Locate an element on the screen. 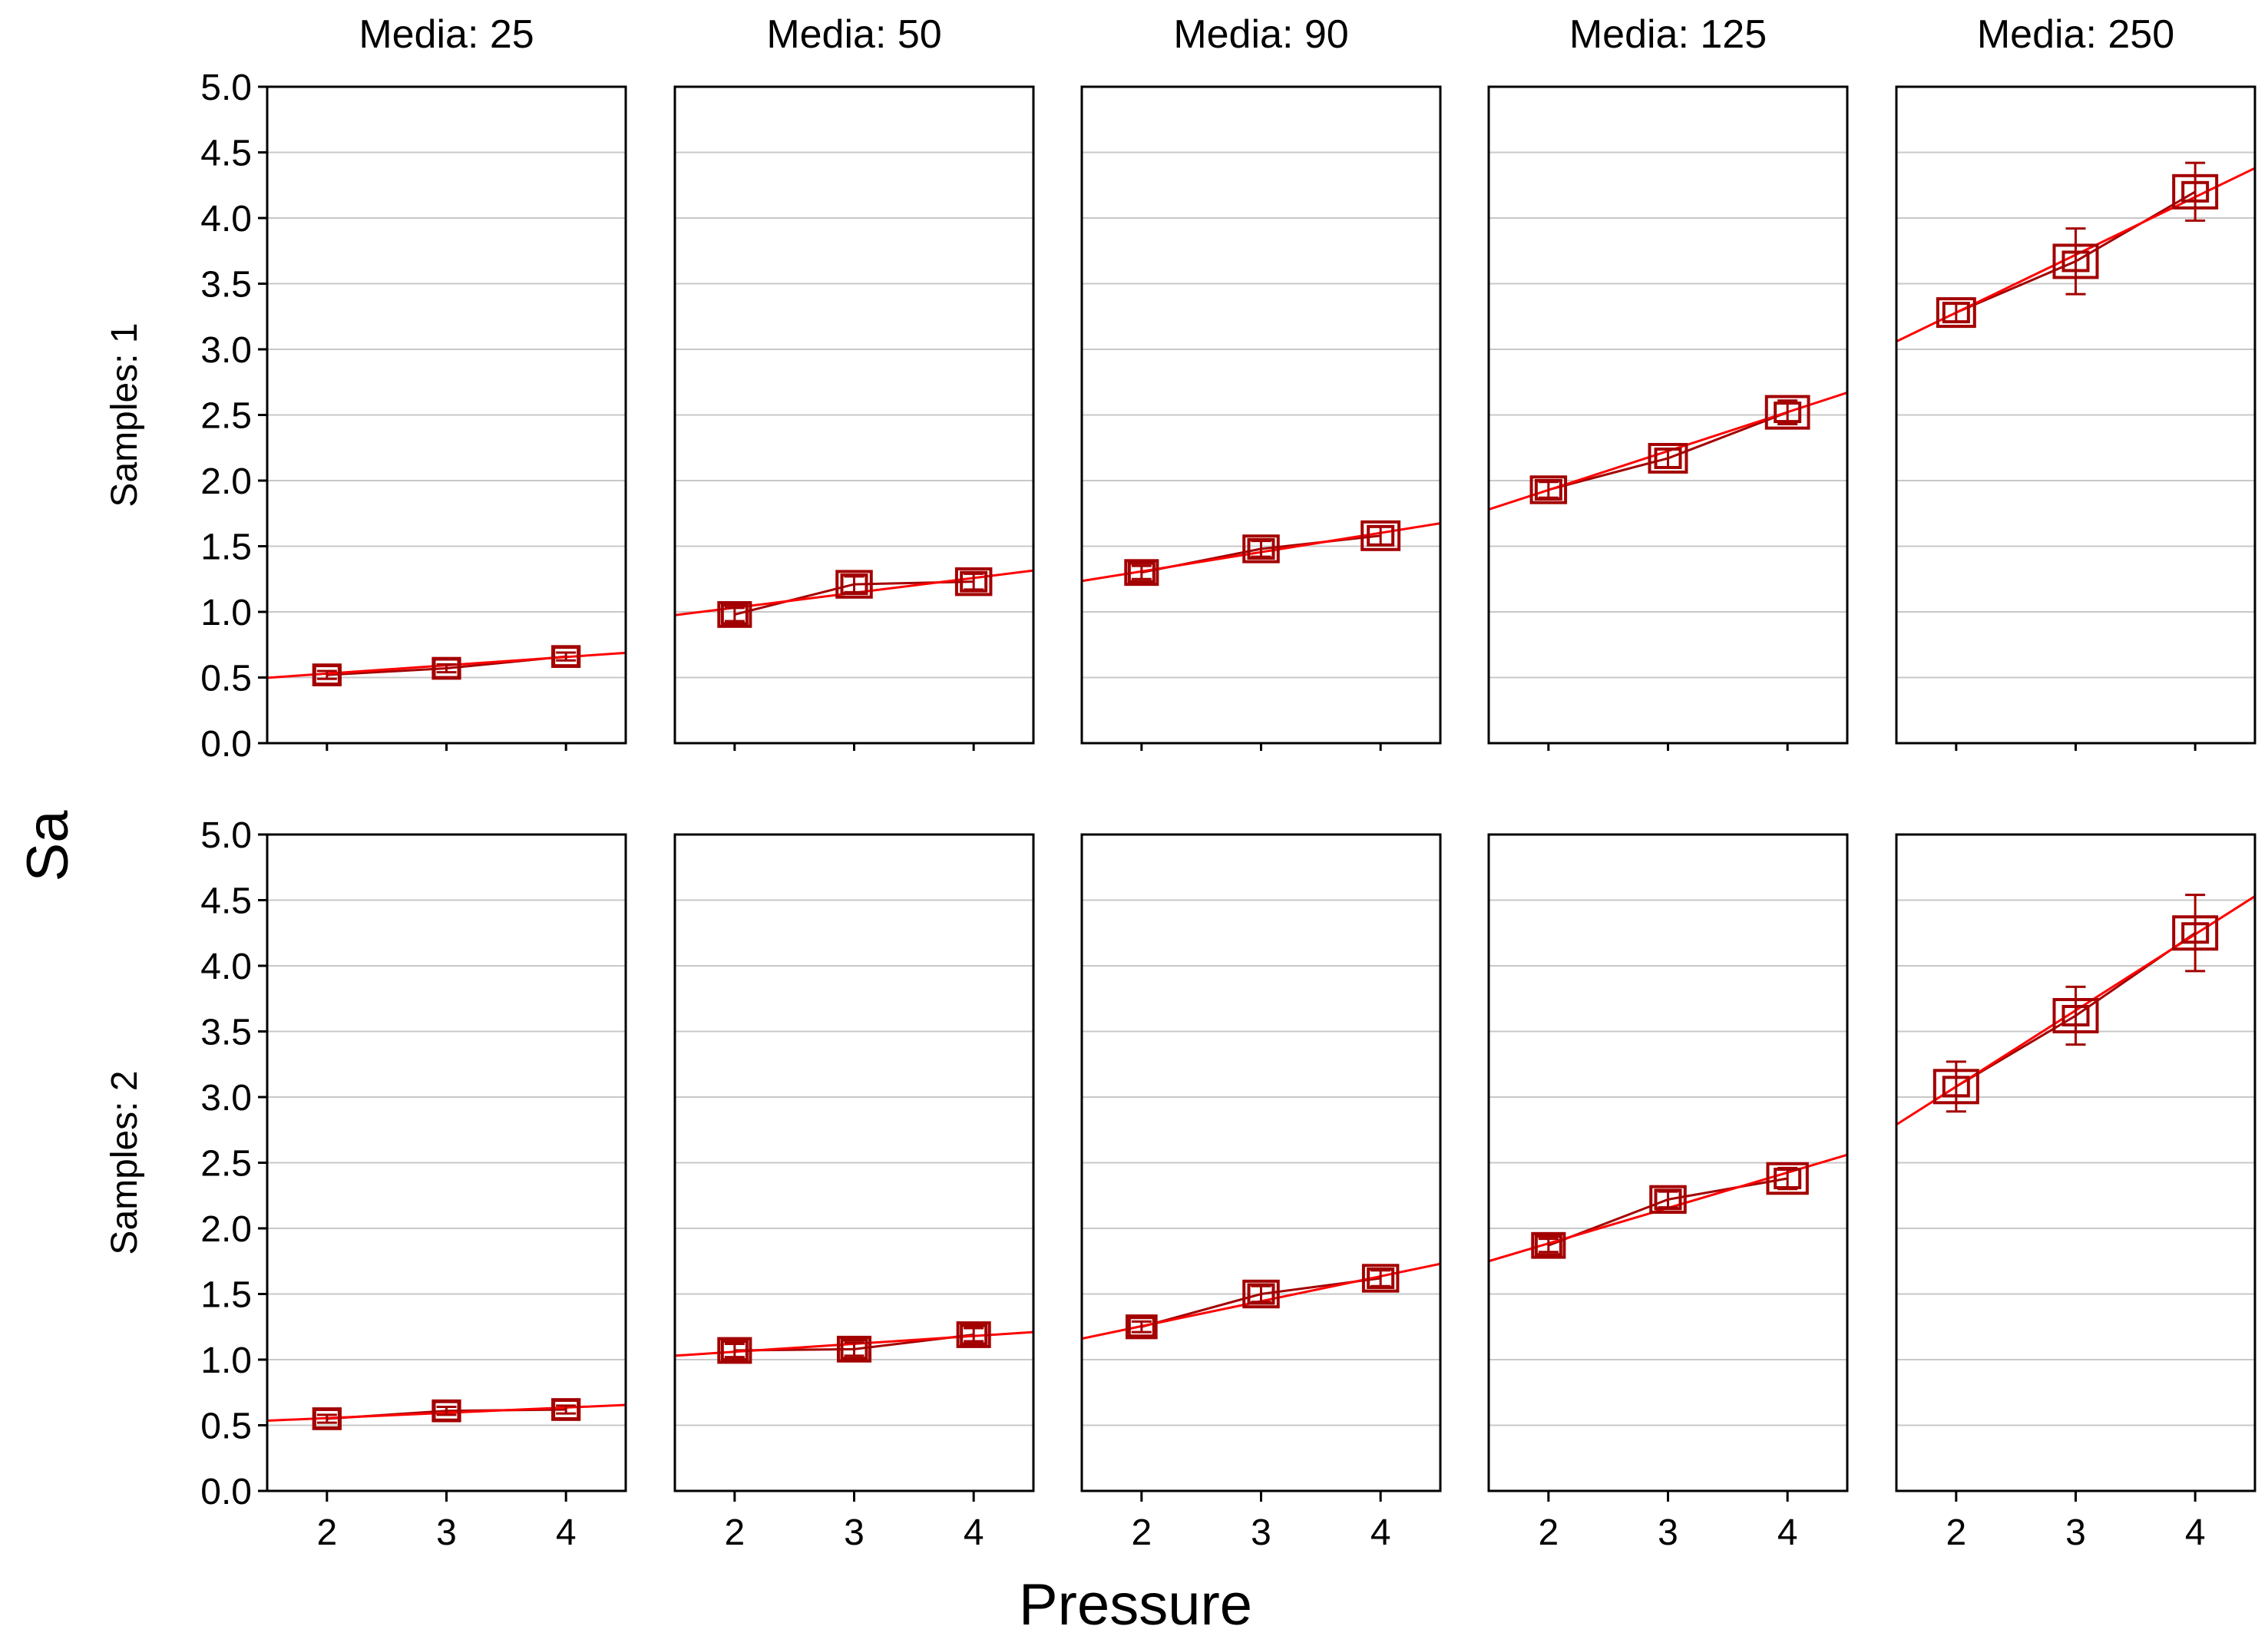 Image resolution: width=2268 pixels, height=1646 pixels. y-tick-label: 3.5 is located at coordinates (226, 1033).